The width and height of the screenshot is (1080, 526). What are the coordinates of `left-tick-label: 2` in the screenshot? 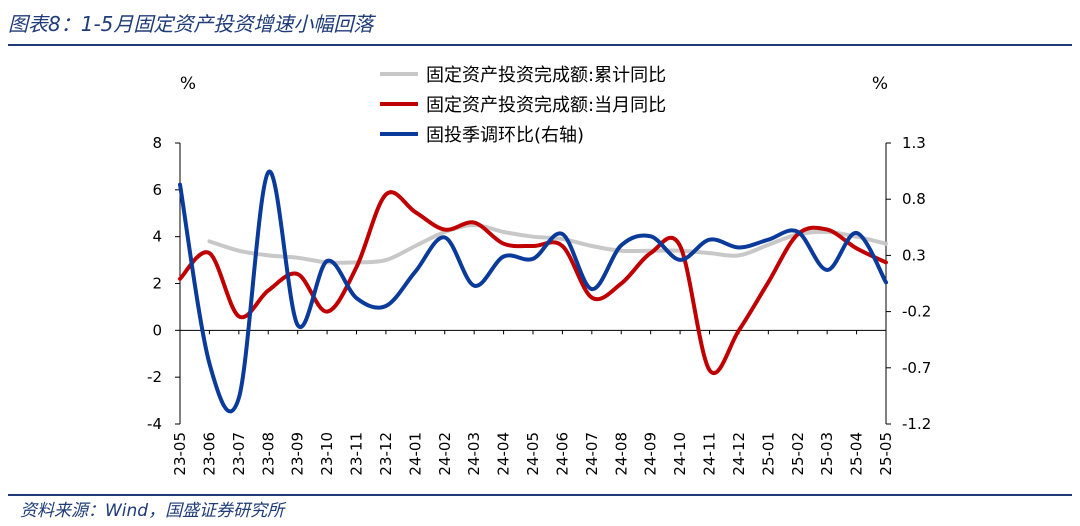 It's located at (157, 284).